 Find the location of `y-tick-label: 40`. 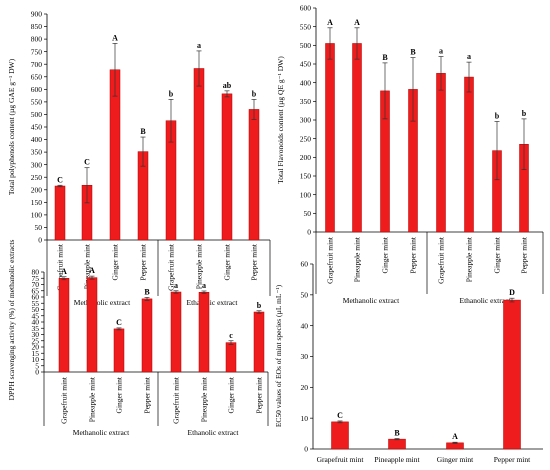

y-tick-label: 40 is located at coordinates (36, 322).